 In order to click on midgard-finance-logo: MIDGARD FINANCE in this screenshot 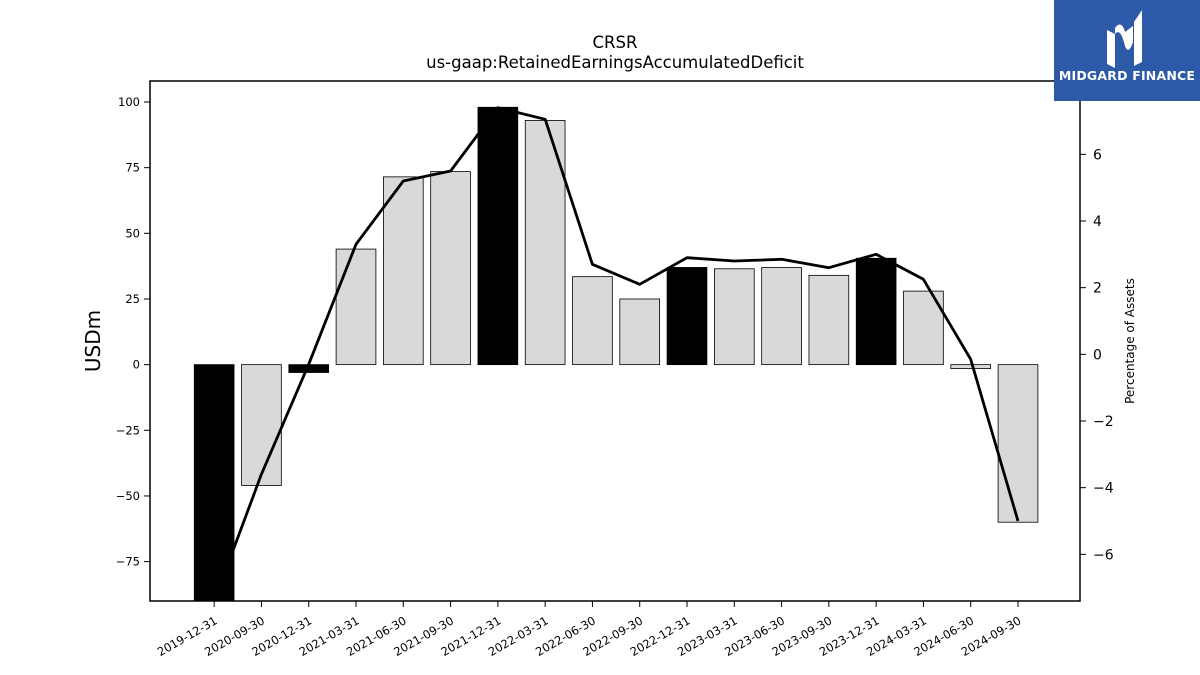, I will do `click(1127, 50)`.